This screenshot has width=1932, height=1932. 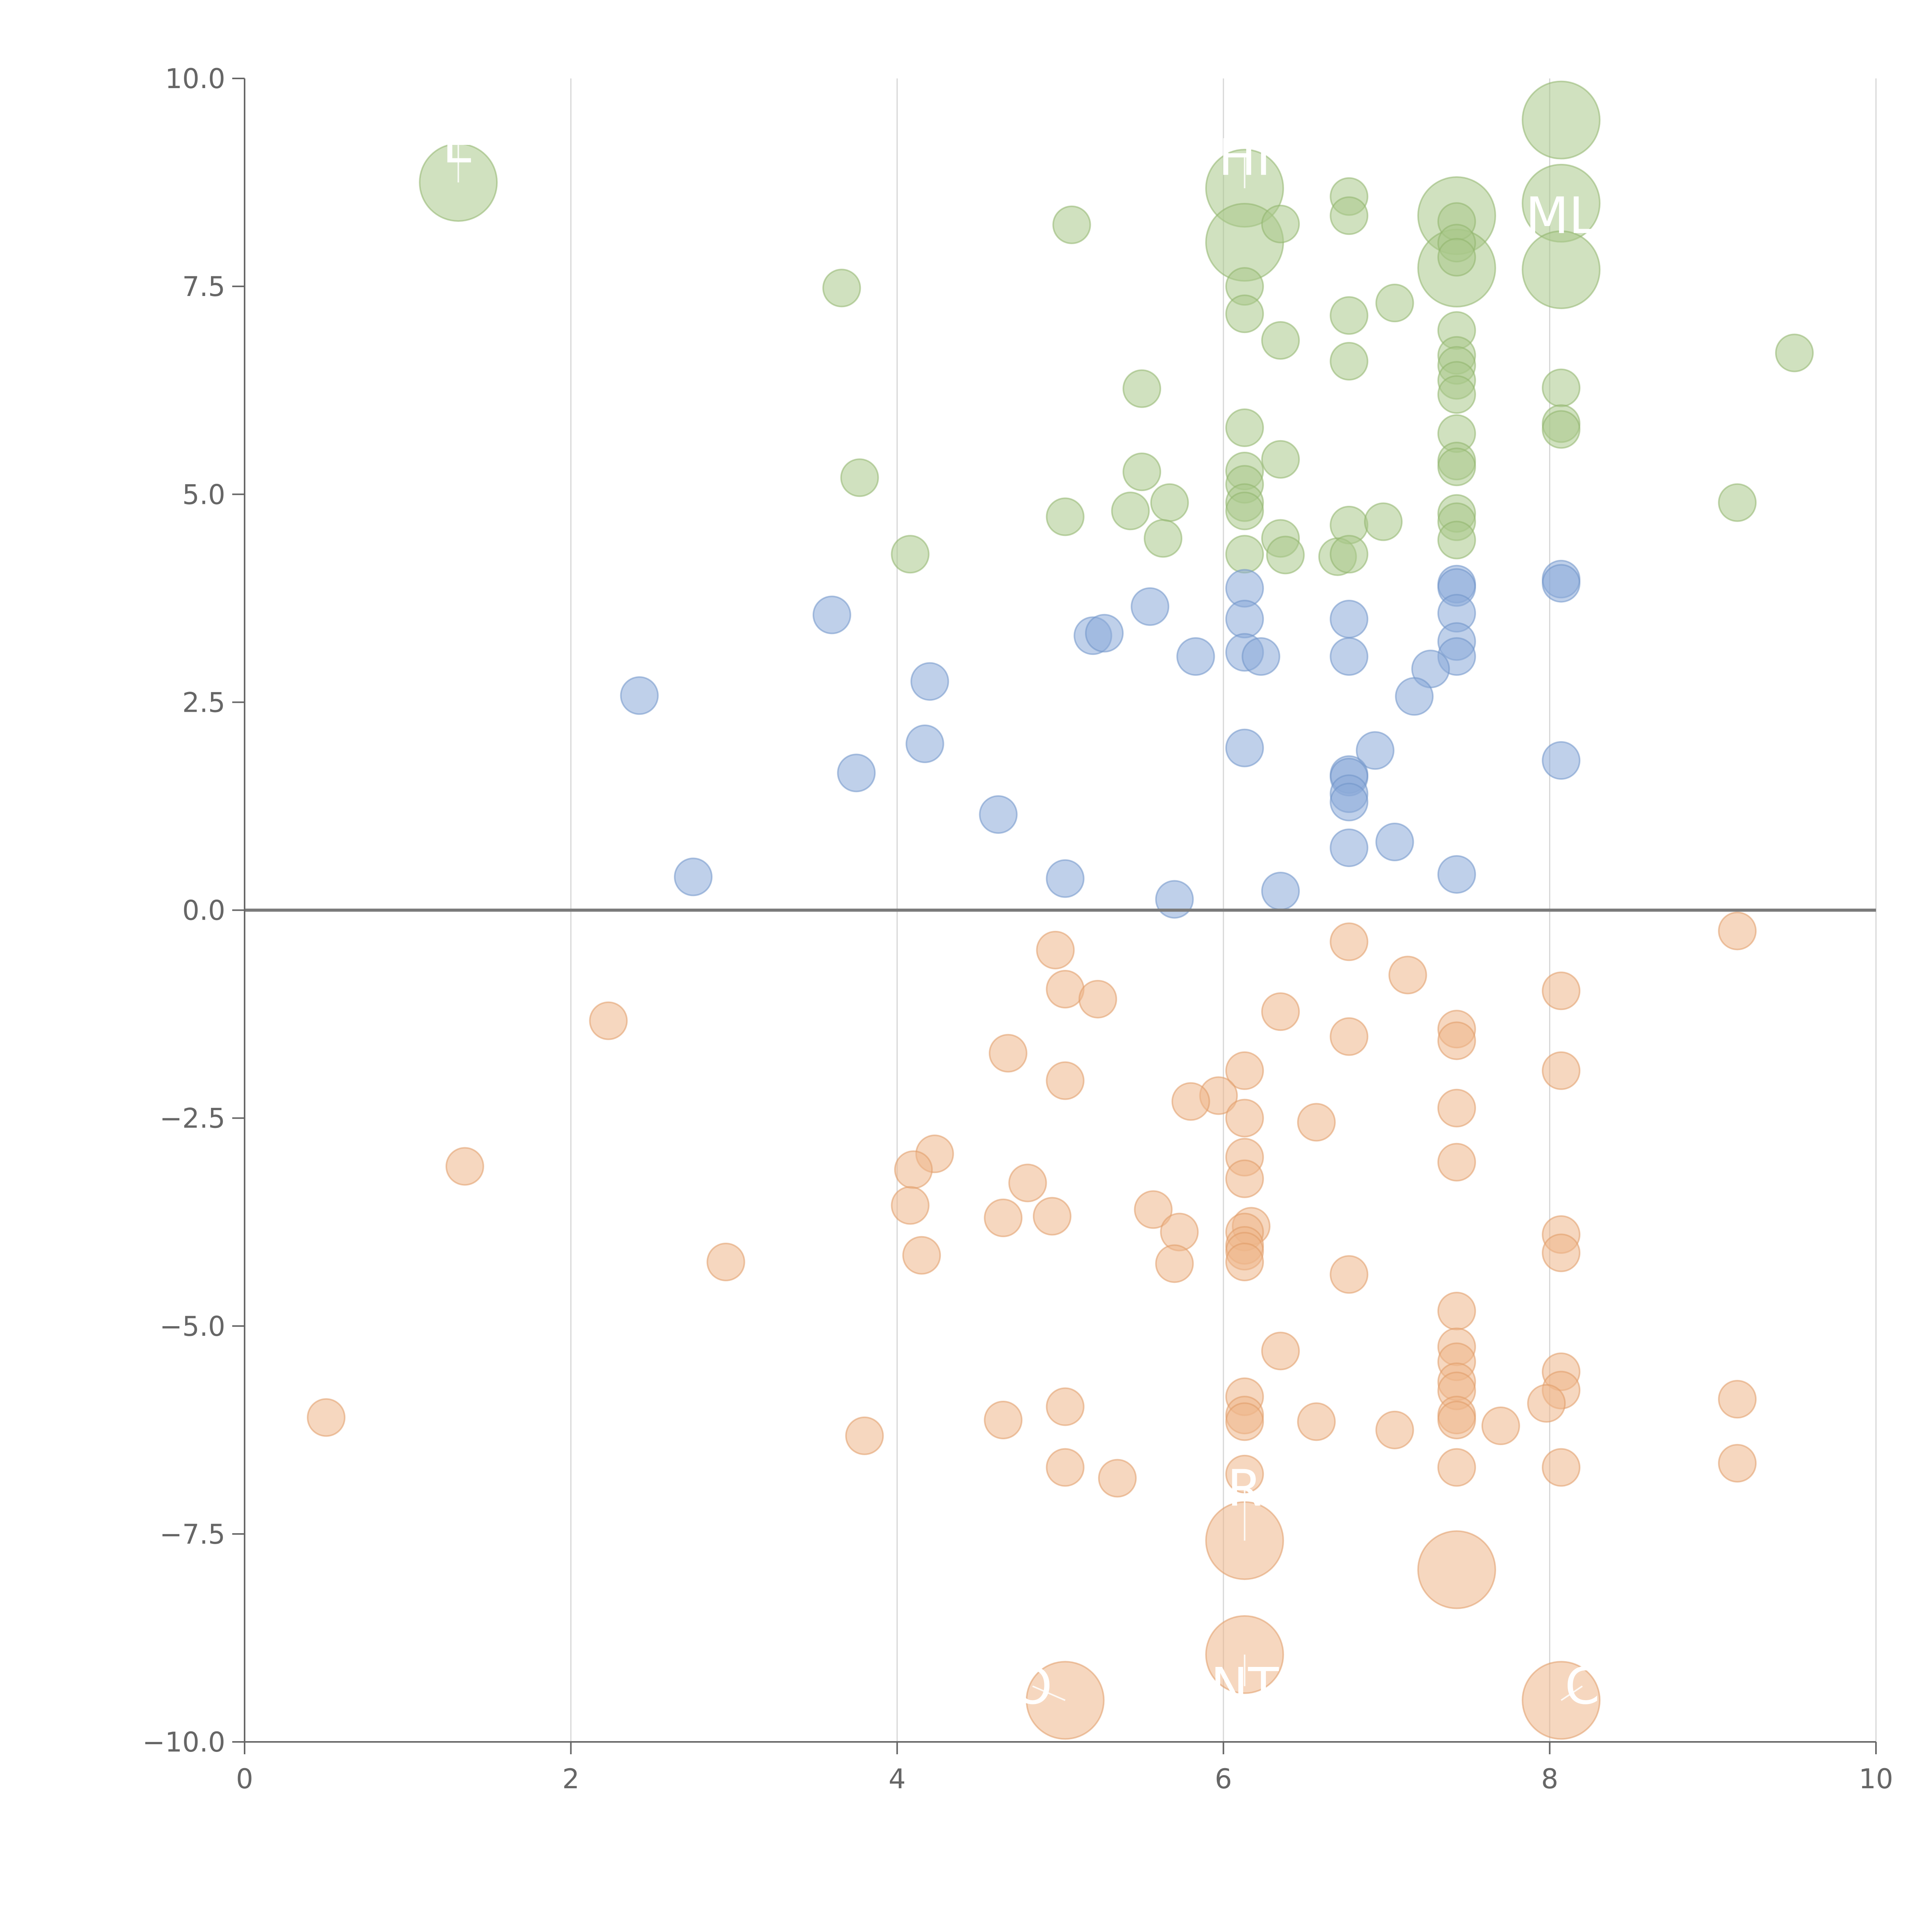 I want to click on y-tick-label: 5.0, so click(x=204, y=495).